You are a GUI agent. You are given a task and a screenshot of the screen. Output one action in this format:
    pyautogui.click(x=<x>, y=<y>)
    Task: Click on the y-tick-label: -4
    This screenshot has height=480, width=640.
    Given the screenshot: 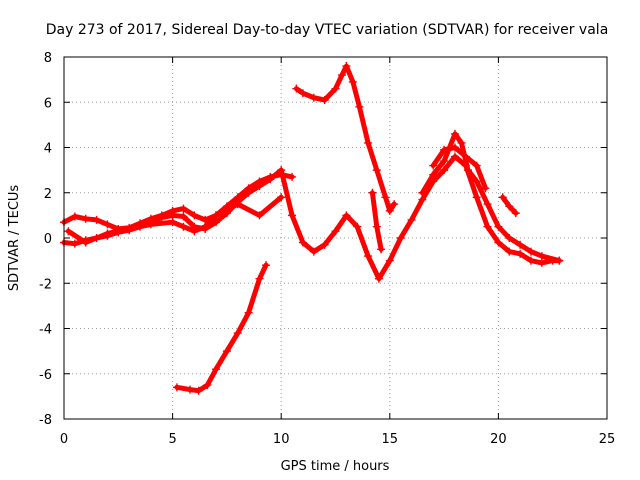 What is the action you would take?
    pyautogui.click(x=45, y=330)
    